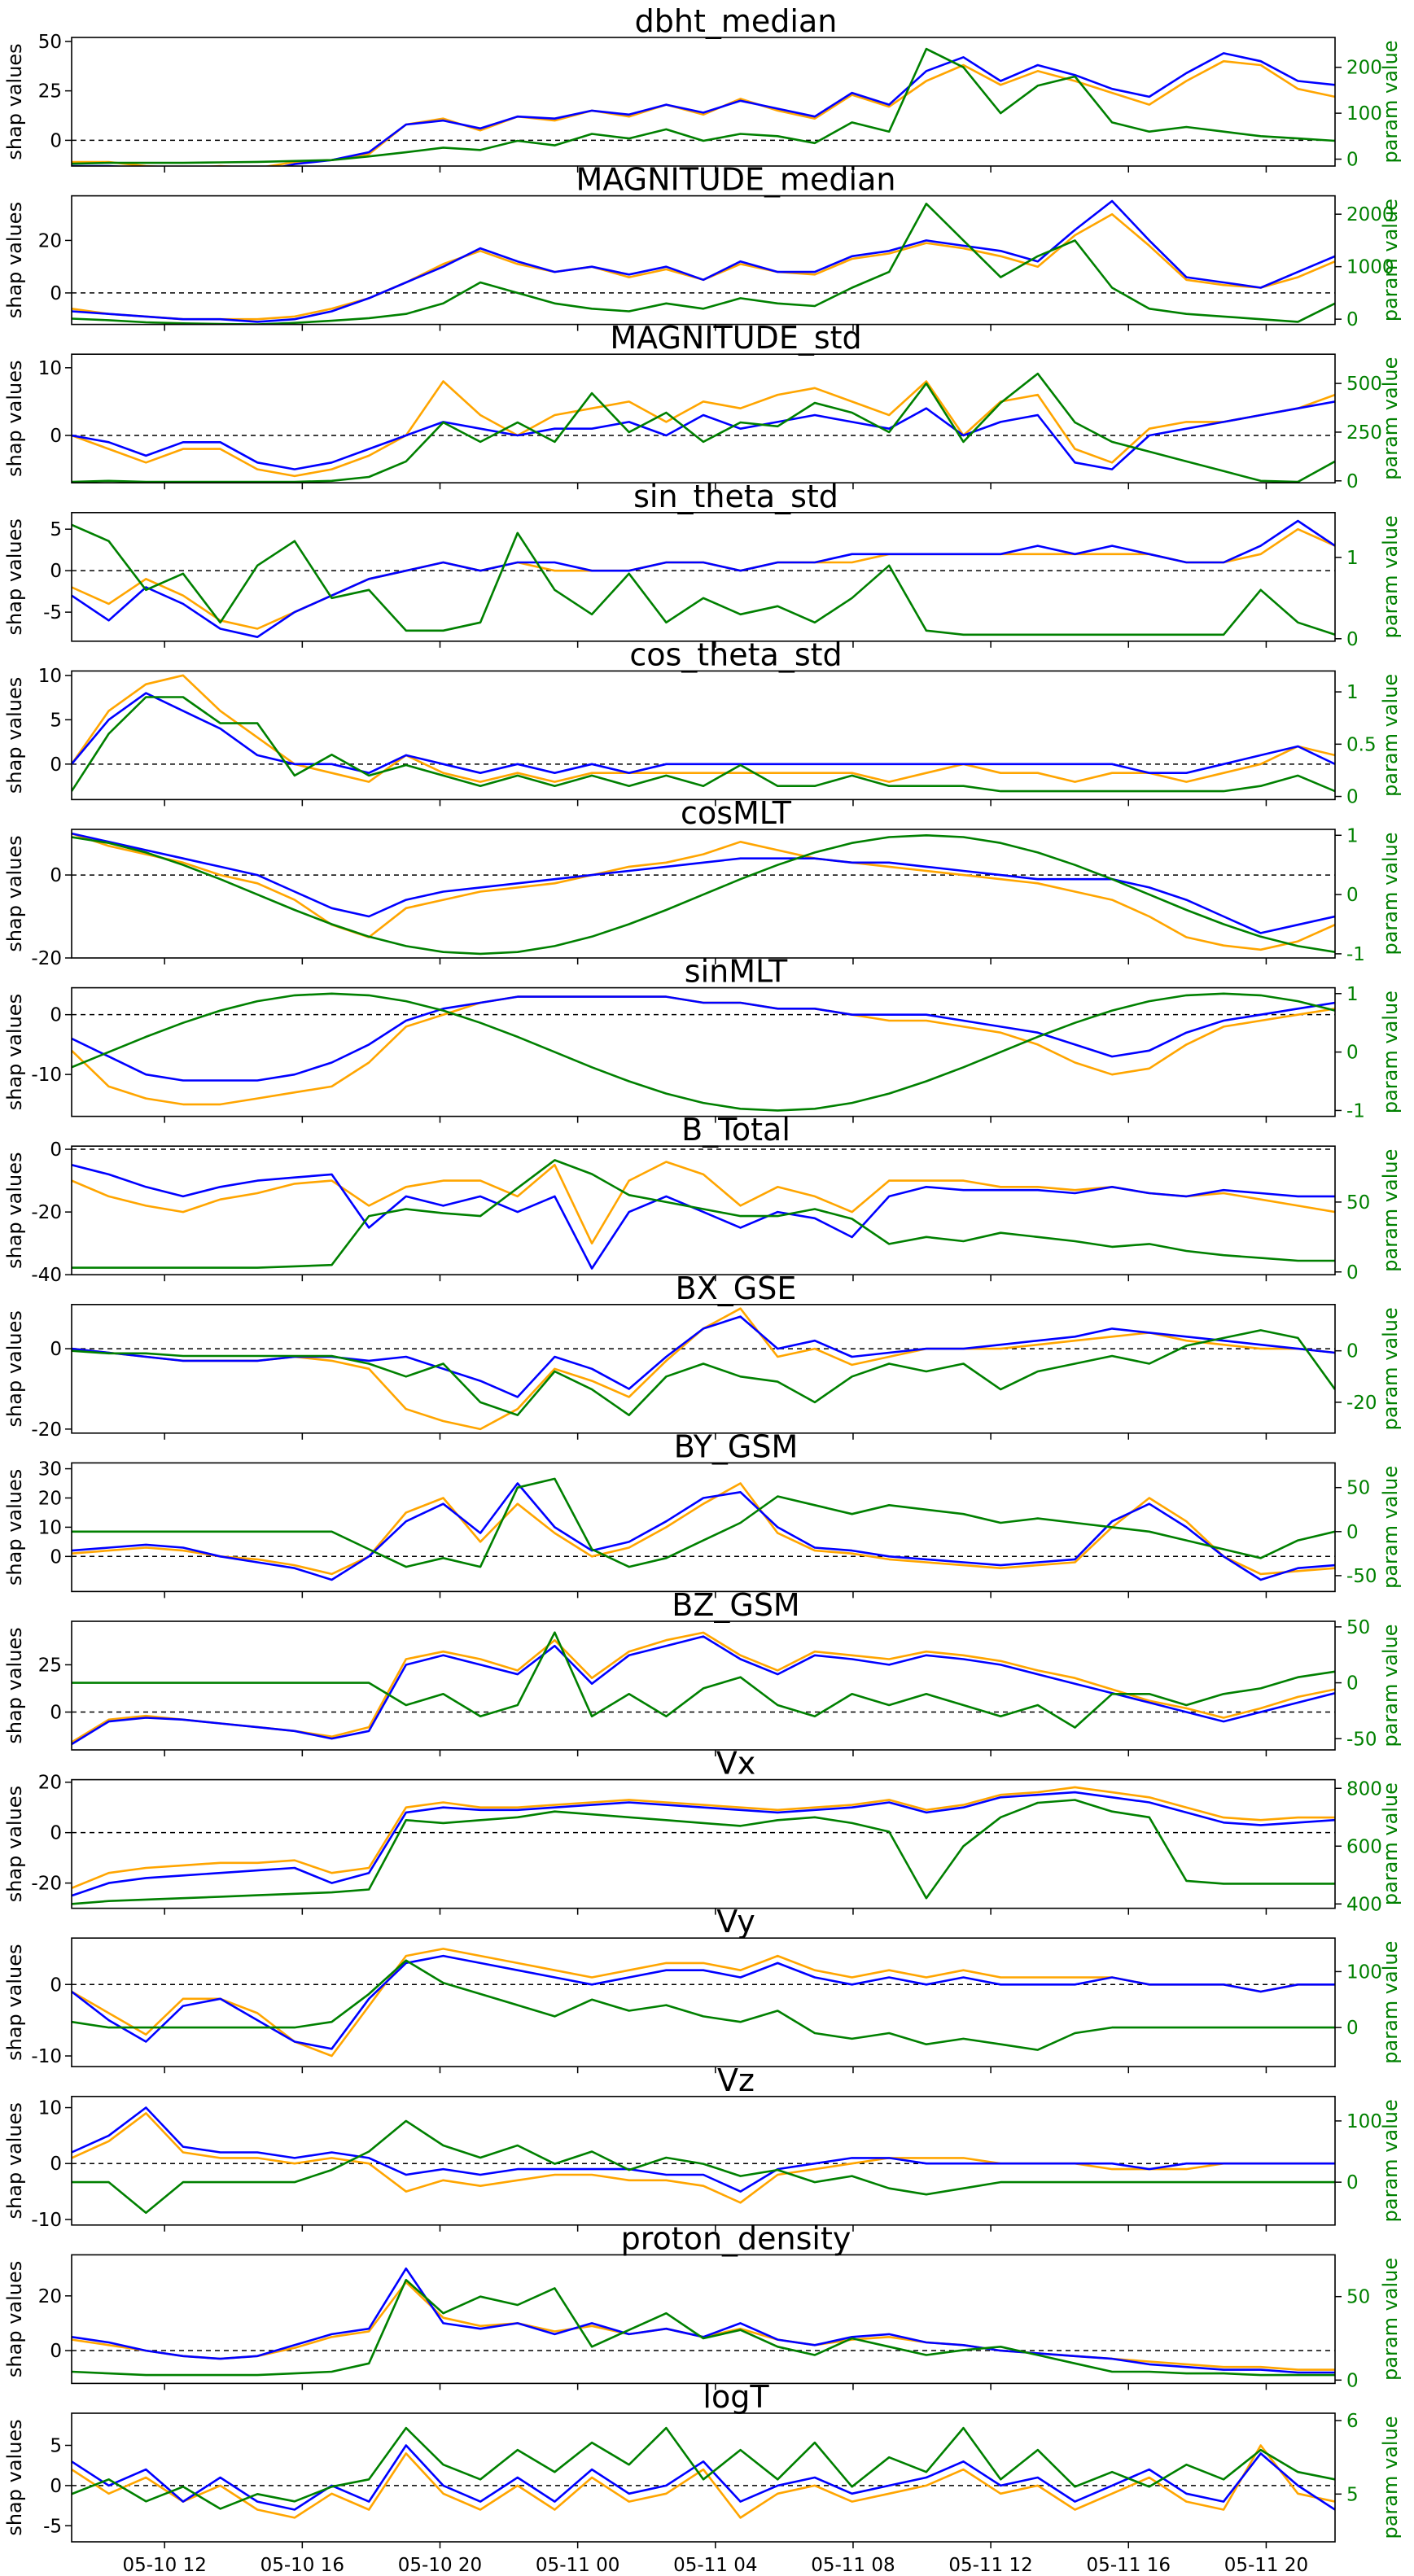 Image resolution: width=1414 pixels, height=2576 pixels. What do you see at coordinates (50, 42) in the screenshot?
I see `y-tick-label: 50` at bounding box center [50, 42].